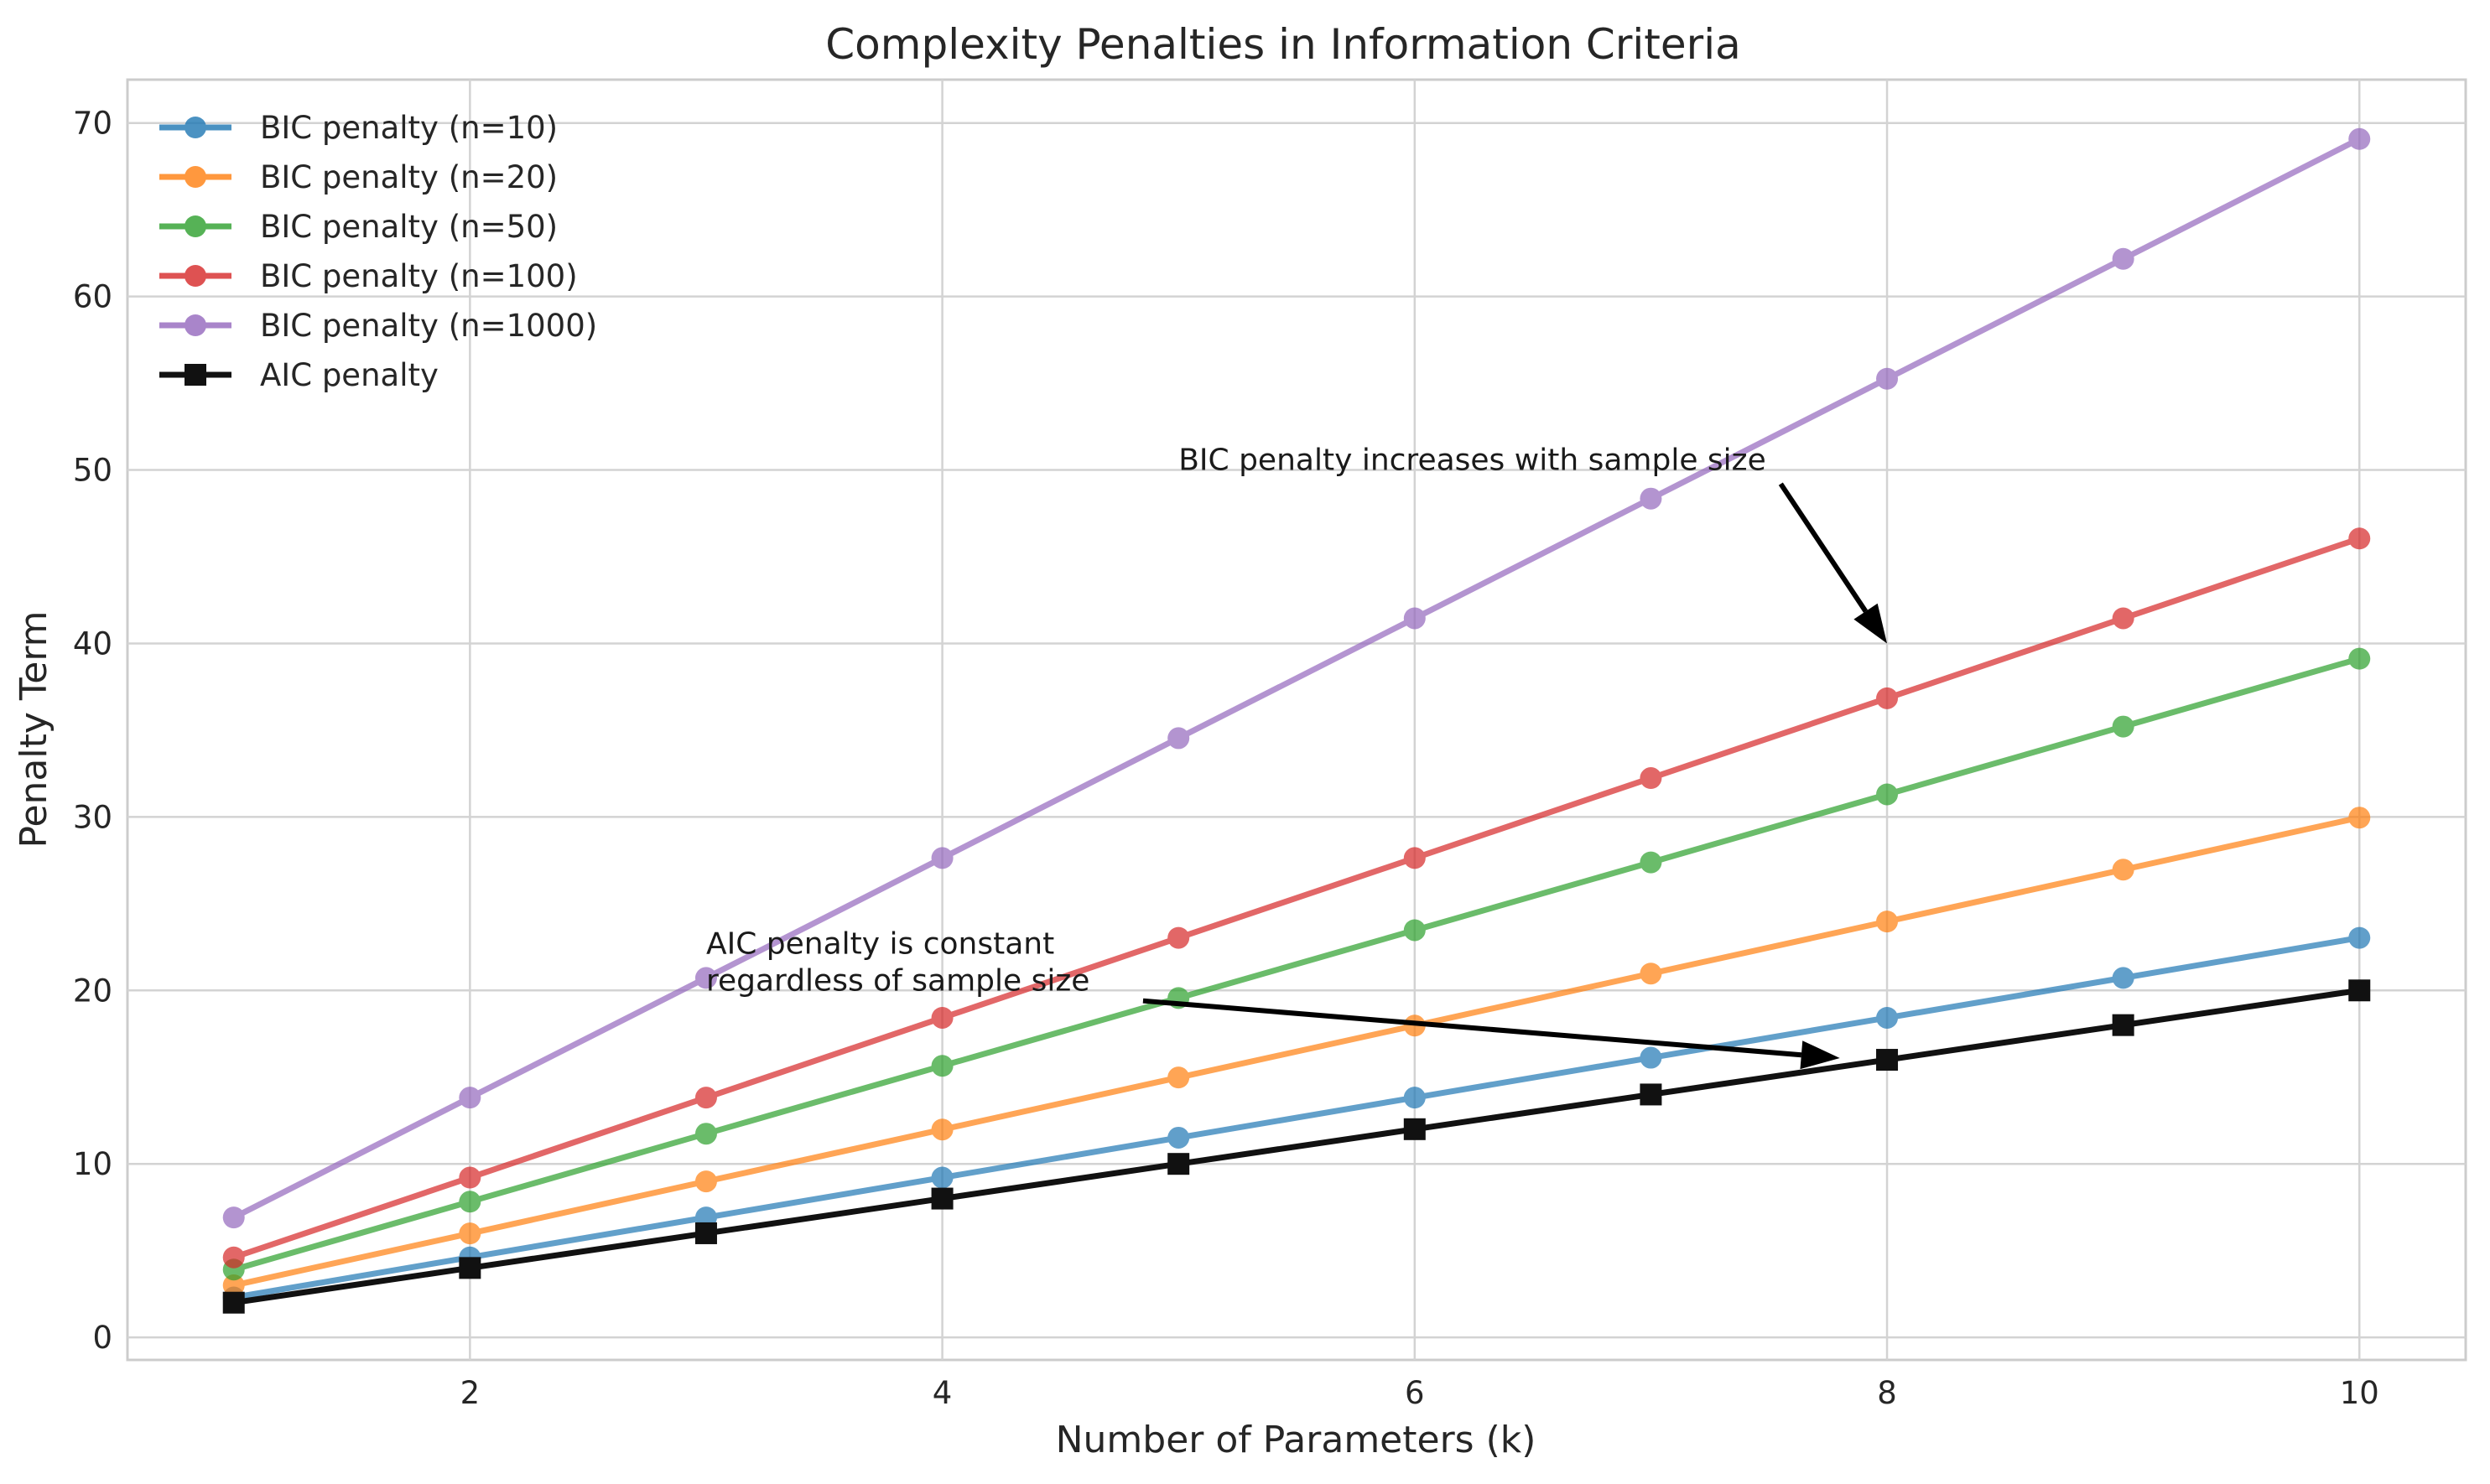 This screenshot has height=1484, width=2490. I want to click on y-tick-label: 50, so click(92, 471).